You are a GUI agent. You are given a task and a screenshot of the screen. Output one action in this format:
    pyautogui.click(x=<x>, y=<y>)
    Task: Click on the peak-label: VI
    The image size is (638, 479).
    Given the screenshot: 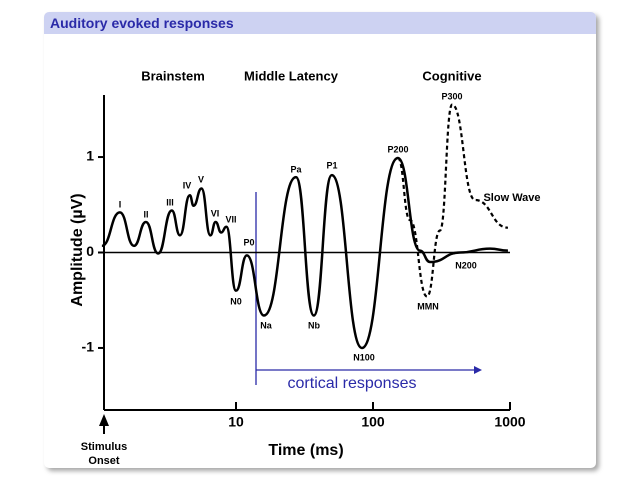 What is the action you would take?
    pyautogui.click(x=215, y=213)
    